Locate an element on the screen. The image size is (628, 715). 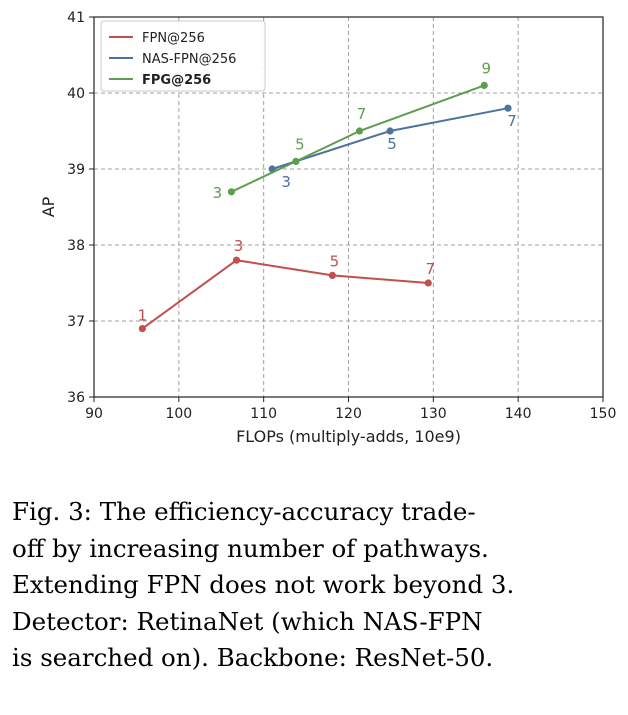
caption-line-5: is searched on). Backbone: ResNet-50. is located at coordinates (253, 657).